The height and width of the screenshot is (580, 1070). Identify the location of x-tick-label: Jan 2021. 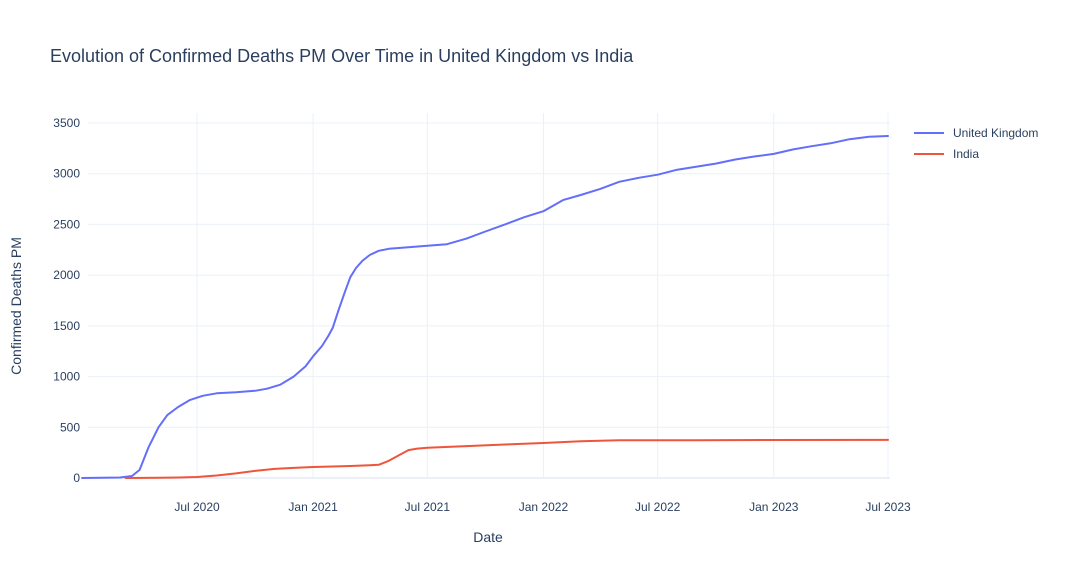
(313, 507).